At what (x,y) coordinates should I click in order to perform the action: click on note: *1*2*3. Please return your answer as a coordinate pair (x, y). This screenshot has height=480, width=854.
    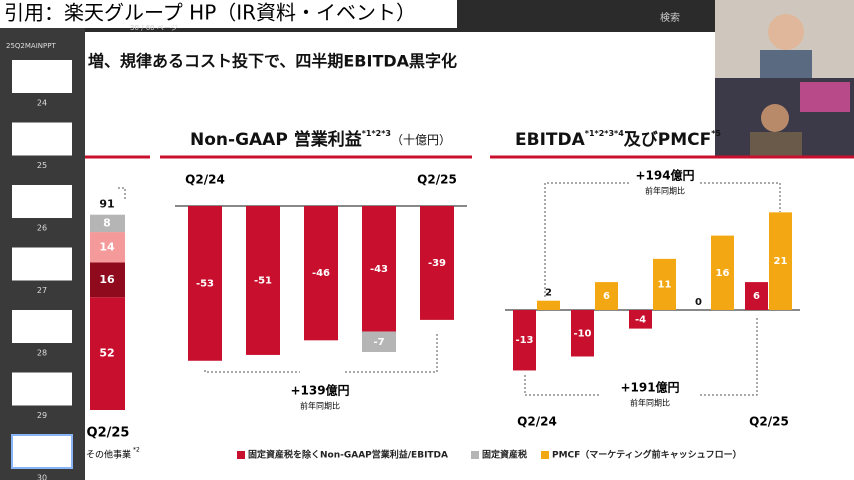
    Looking at the image, I should click on (376, 133).